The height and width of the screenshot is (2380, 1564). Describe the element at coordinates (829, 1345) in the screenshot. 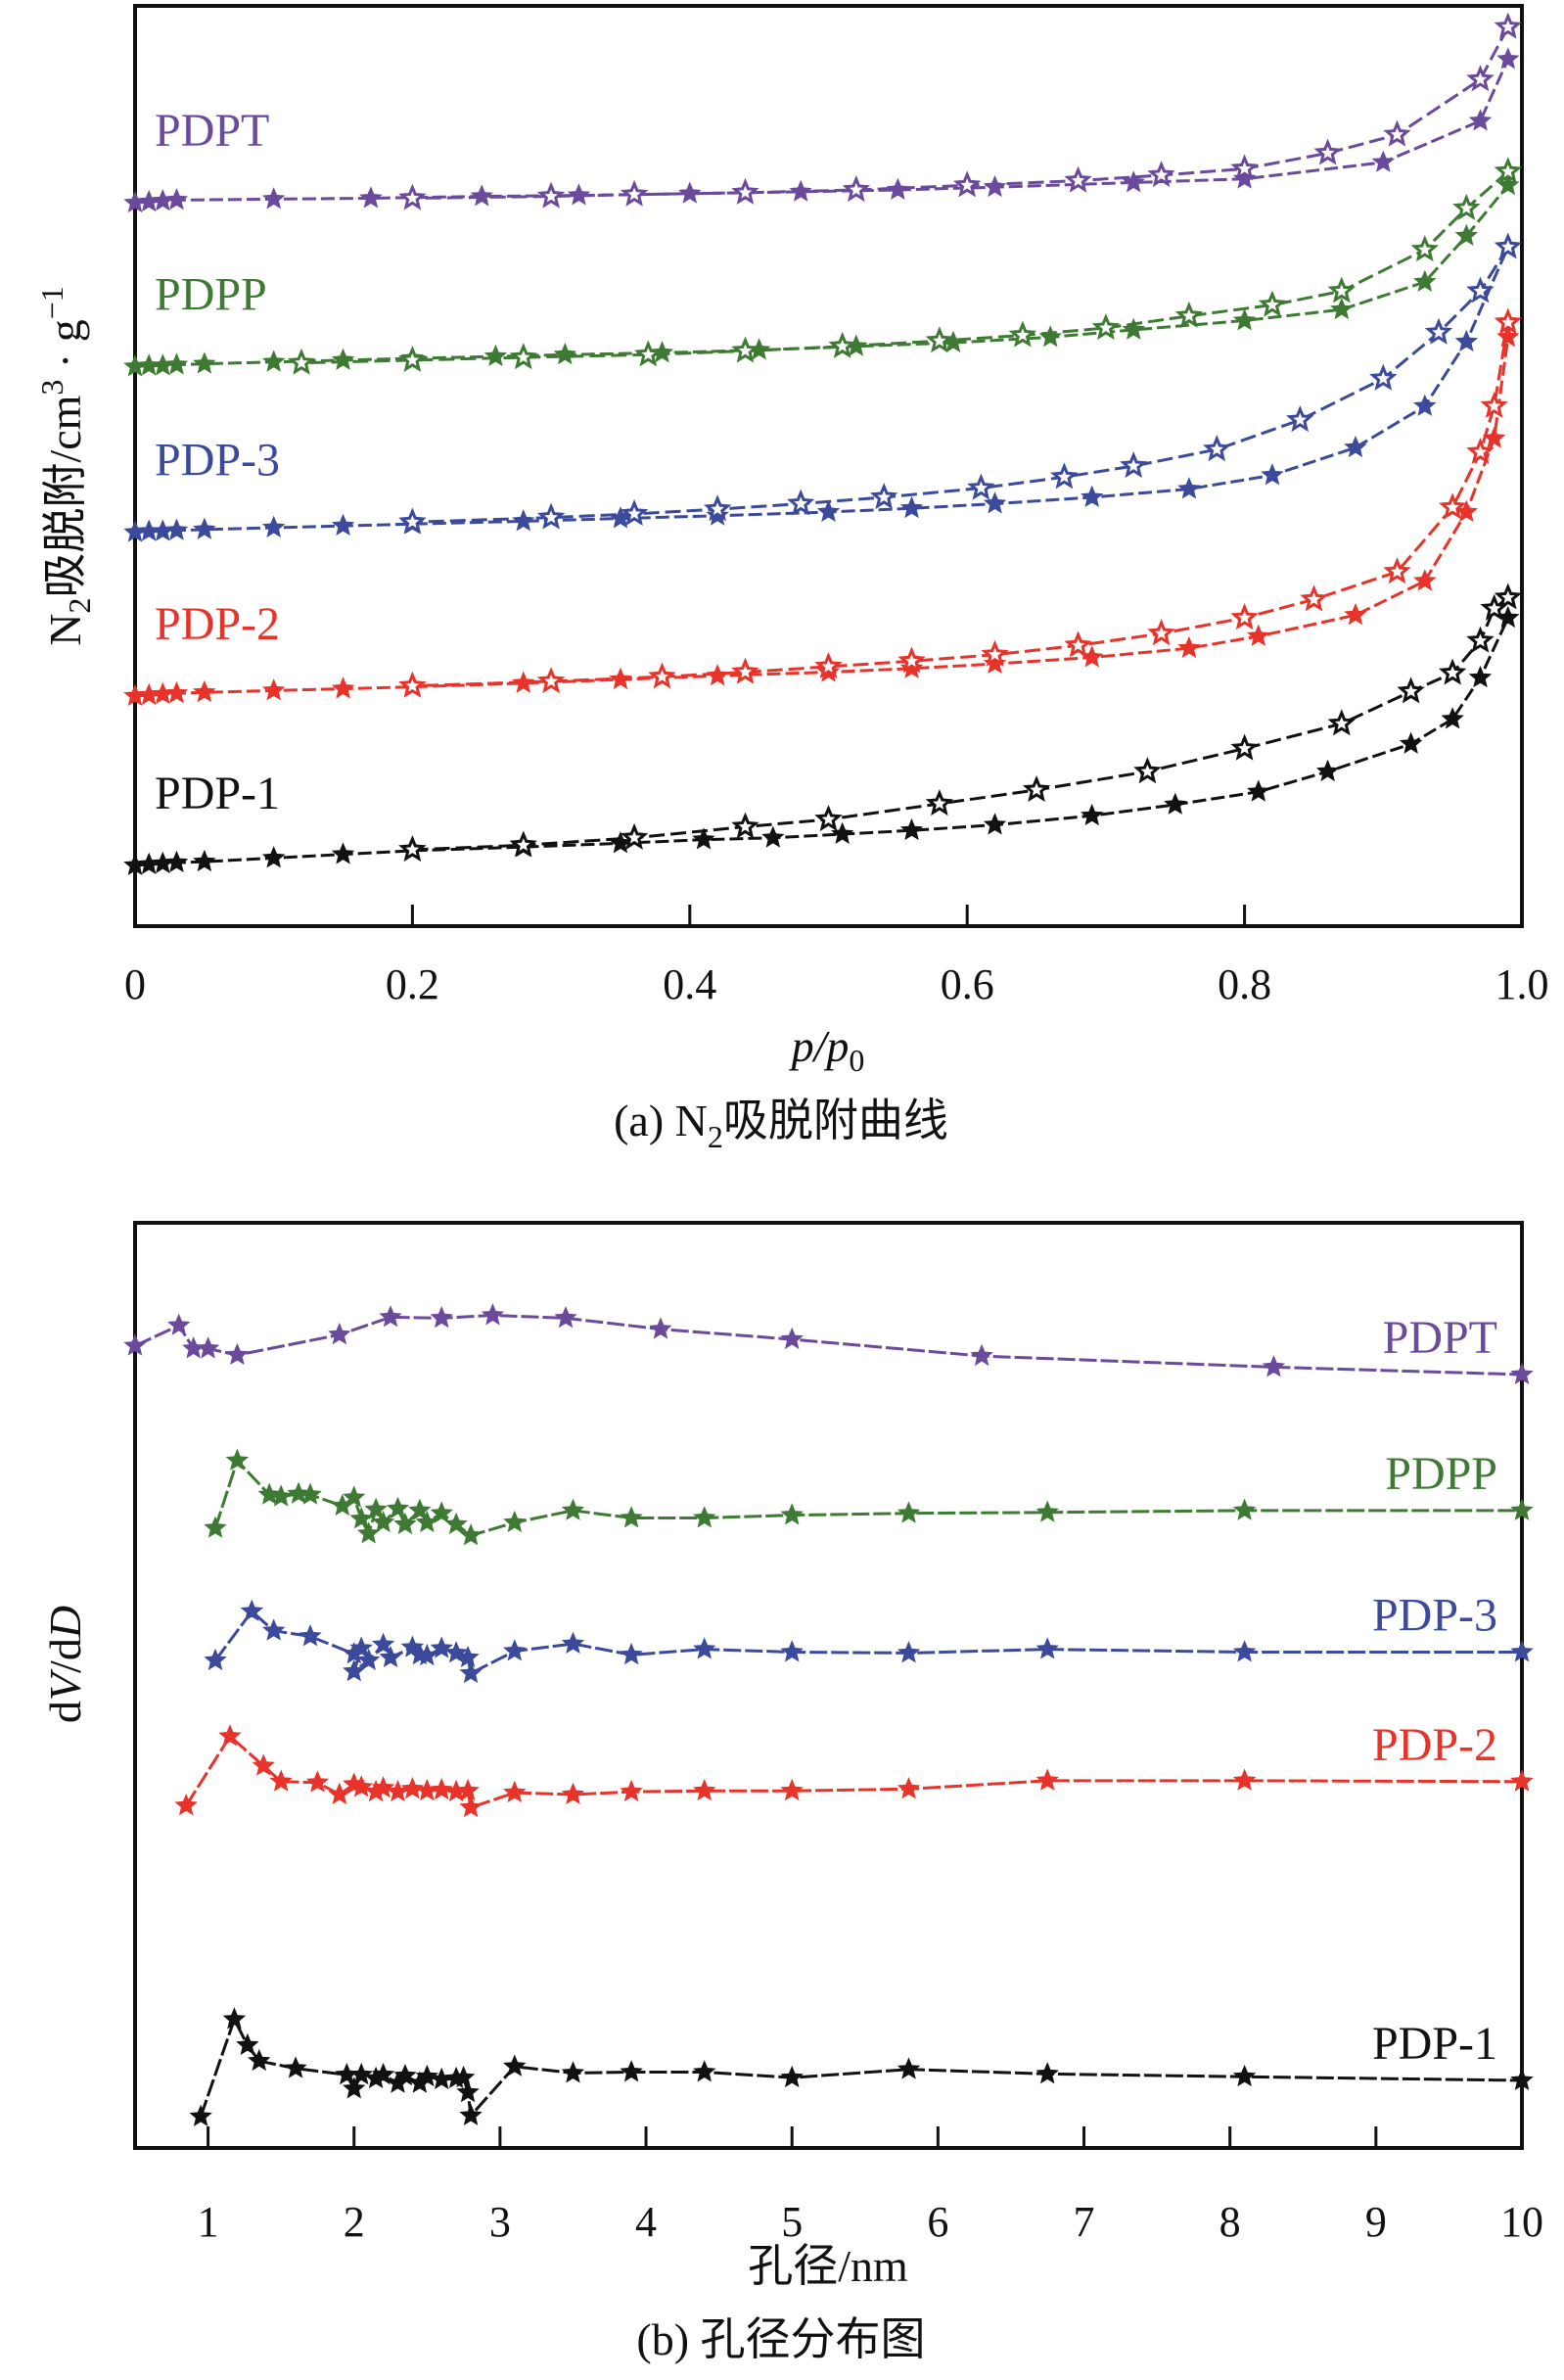

I see `distribution-line` at that location.